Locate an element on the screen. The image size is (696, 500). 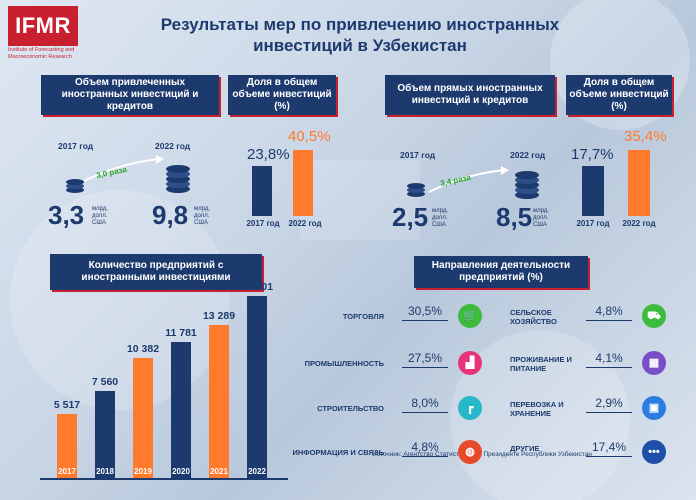
factory-icon: ▟ is located at coordinates (470, 363).